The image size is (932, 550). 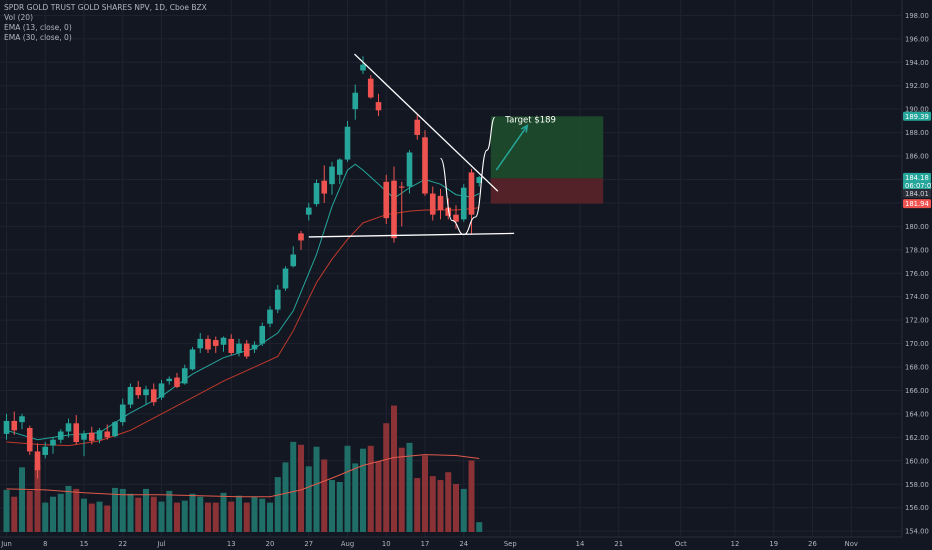 I want to click on price-tick-label: 180.00, so click(x=917, y=227).